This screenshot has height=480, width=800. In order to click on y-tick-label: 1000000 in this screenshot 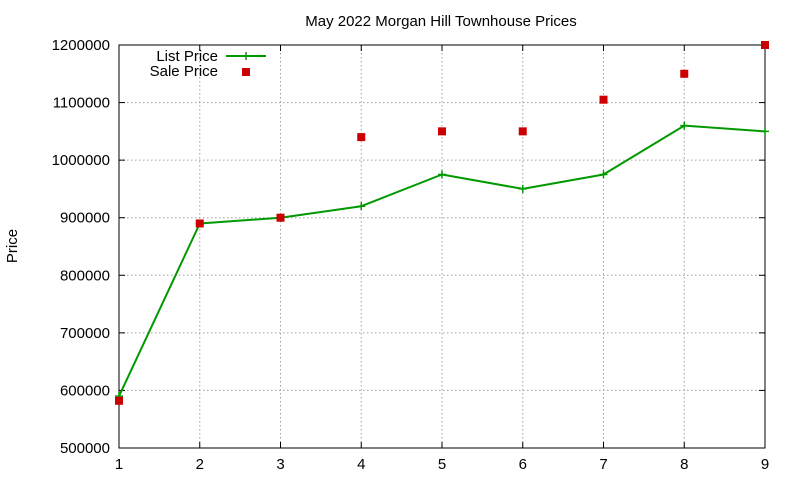, I will do `click(81, 160)`.